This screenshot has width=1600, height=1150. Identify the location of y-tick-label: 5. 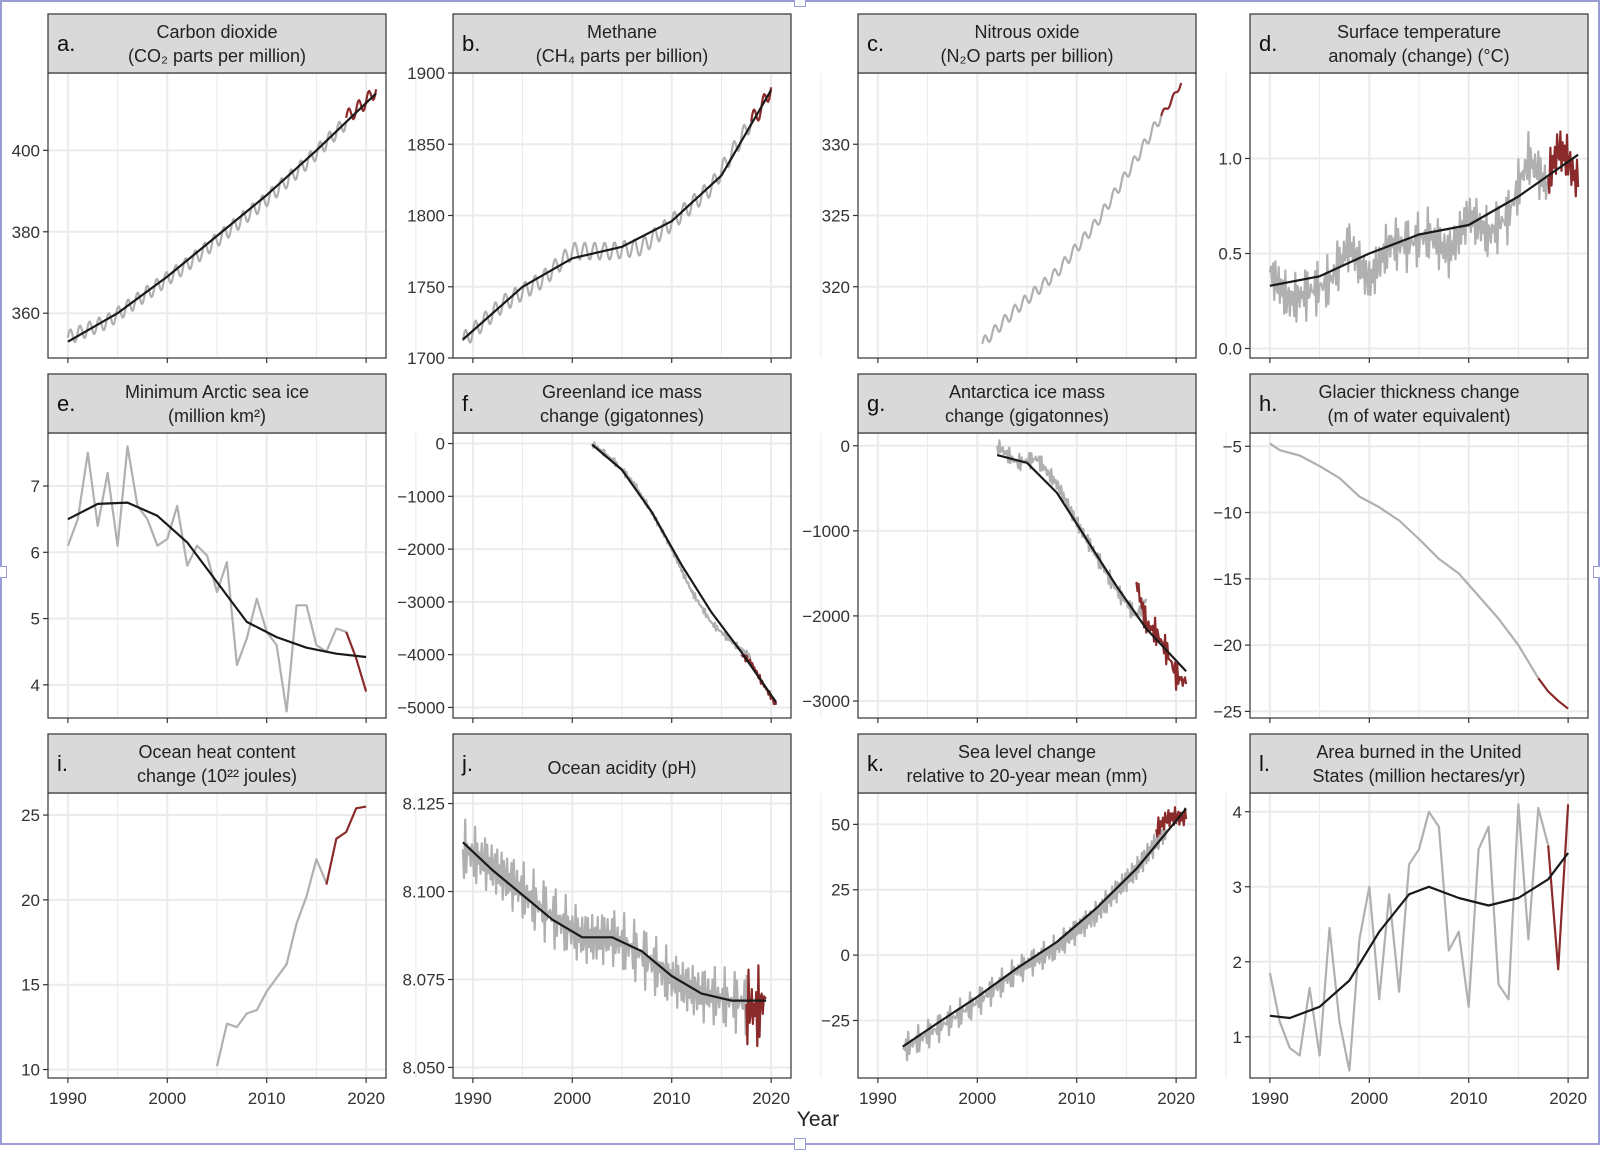
(35, 619).